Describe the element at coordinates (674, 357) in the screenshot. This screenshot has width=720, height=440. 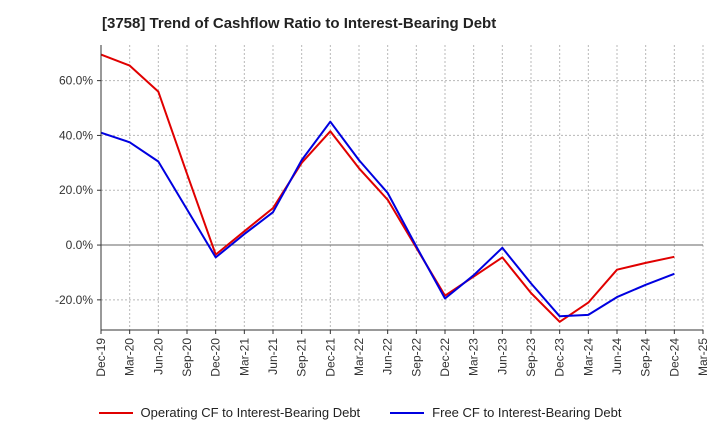
I see `x-tick-label-20: Dec-24` at that location.